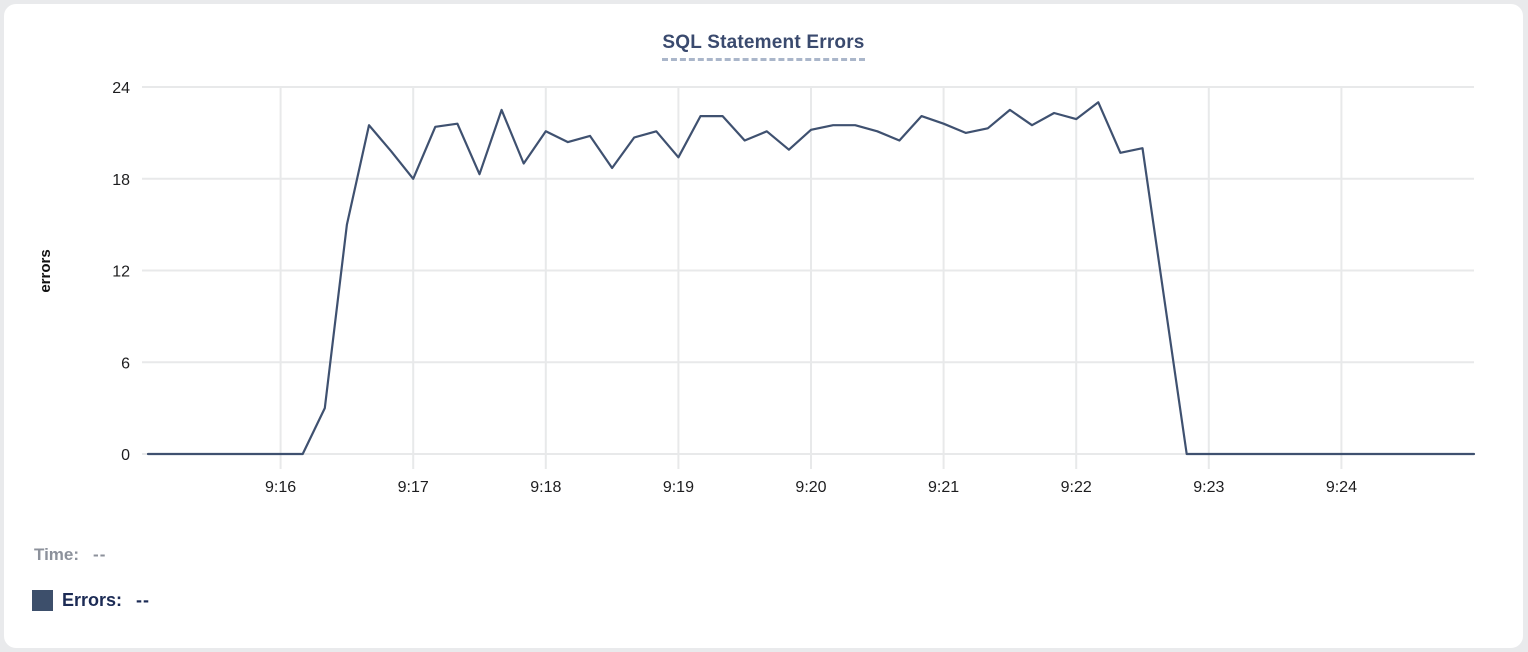  Describe the element at coordinates (100, 554) in the screenshot. I see `tooltip-time-value: --` at that location.